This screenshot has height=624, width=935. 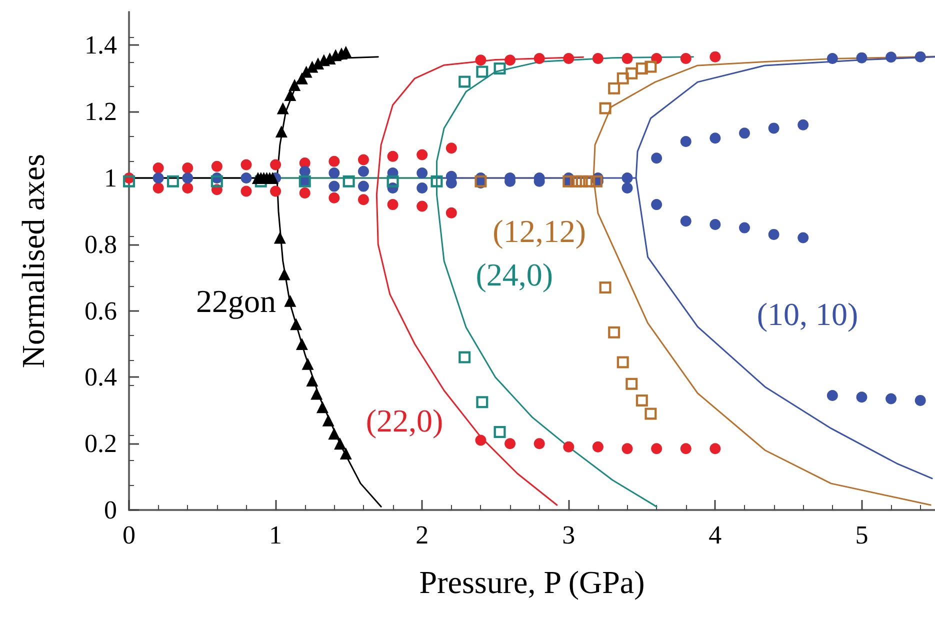 What do you see at coordinates (100, 244) in the screenshot?
I see `y-tick-label: 0.8` at bounding box center [100, 244].